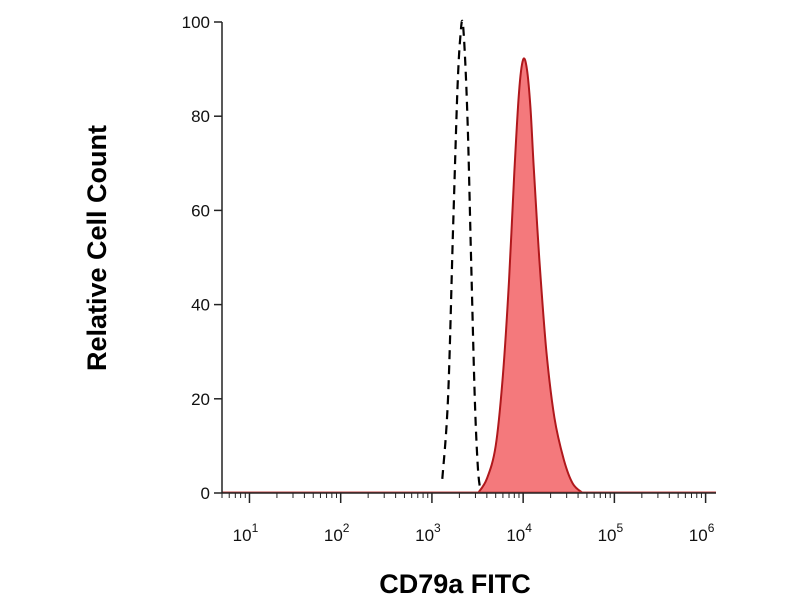  I want to click on y-tick-label: 60, so click(200, 210).